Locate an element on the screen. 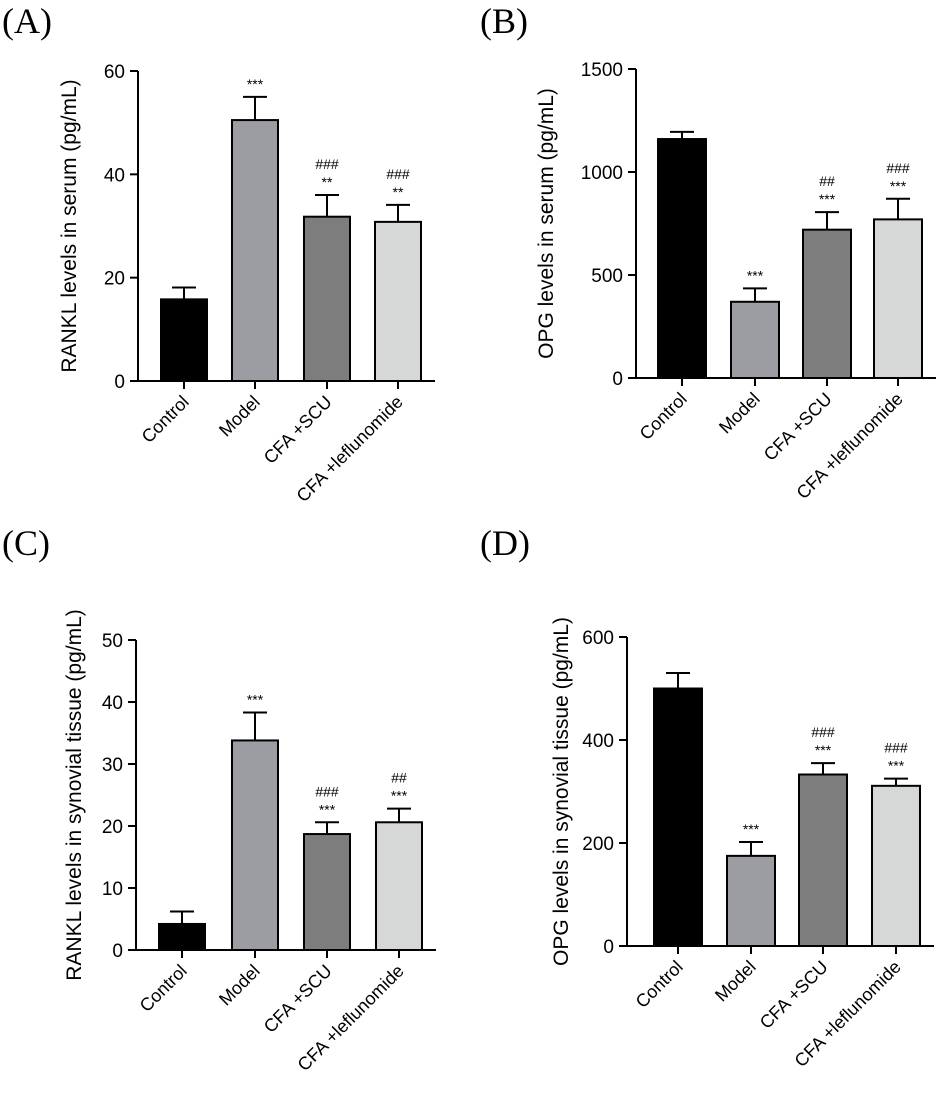 This screenshot has height=1111, width=950. y-tick-label: 1500 is located at coordinates (602, 70).